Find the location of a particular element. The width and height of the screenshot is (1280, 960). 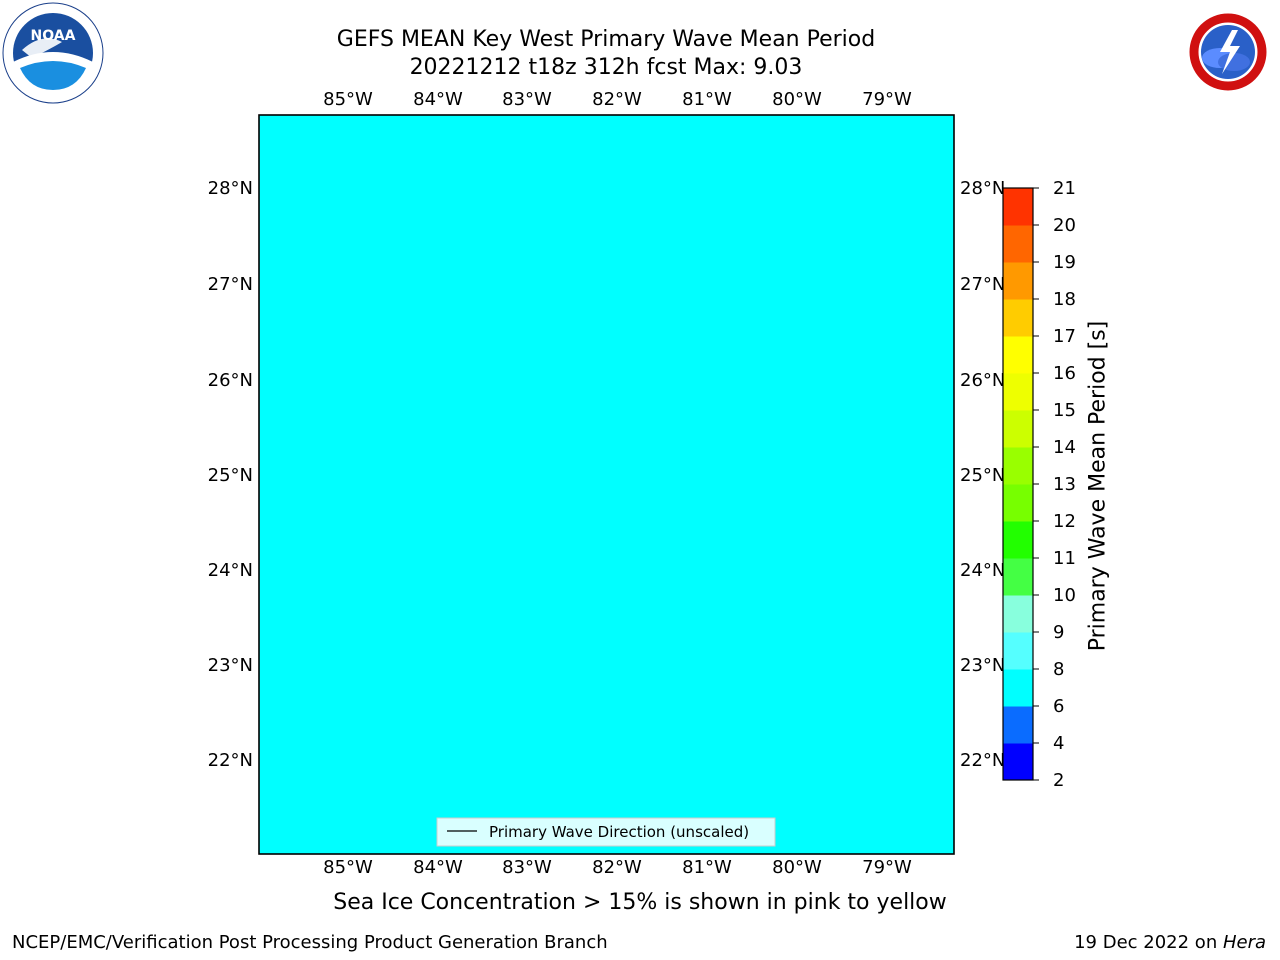

colorbar-tick-label: 20 is located at coordinates (1064, 225).